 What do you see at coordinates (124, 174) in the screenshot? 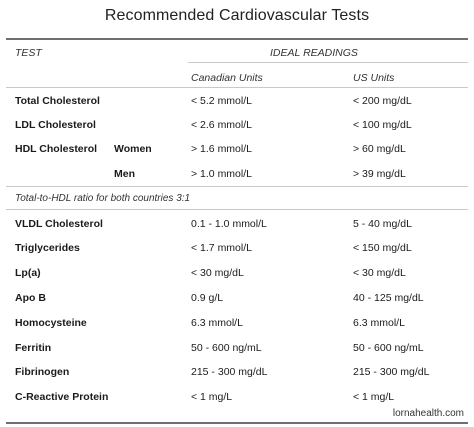
I see `table-cell-subgroup: Men` at bounding box center [124, 174].